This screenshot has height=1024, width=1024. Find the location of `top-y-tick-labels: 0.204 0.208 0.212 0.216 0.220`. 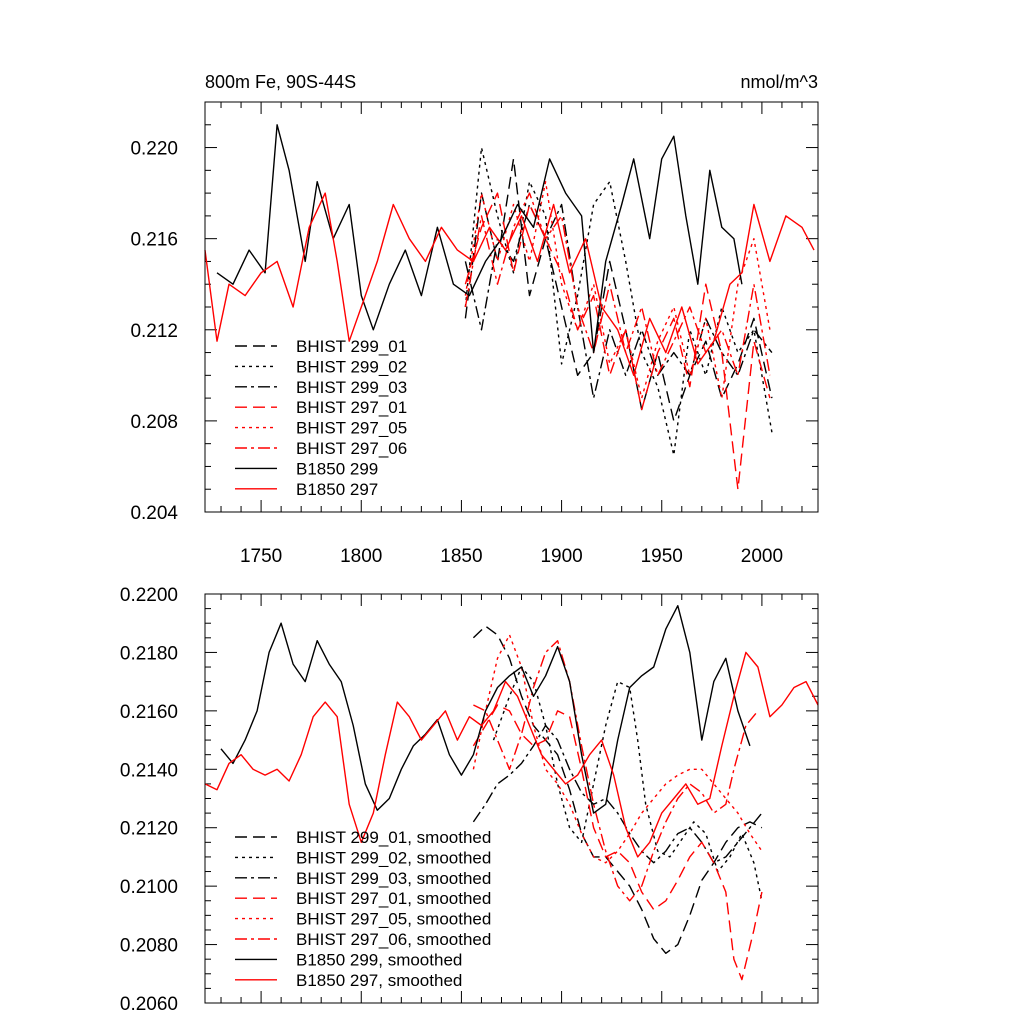

top-y-tick-labels: 0.204 0.208 0.212 0.216 0.220 is located at coordinates (154, 331).